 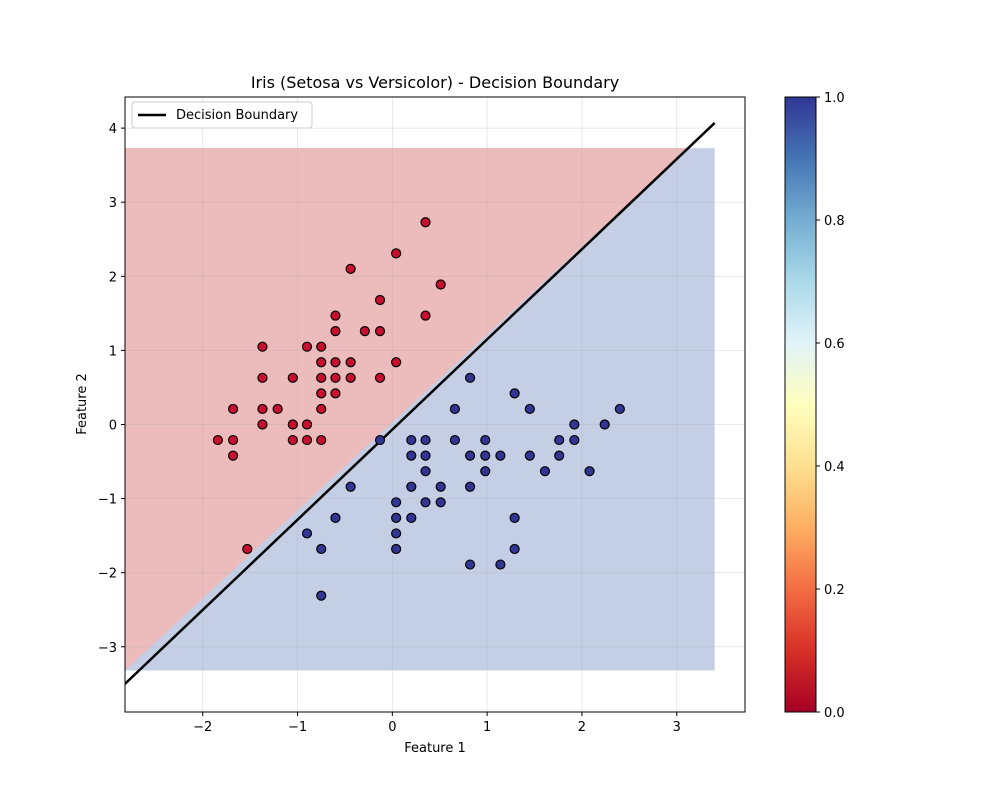 I want to click on y-tick-label: 1, so click(x=113, y=351).